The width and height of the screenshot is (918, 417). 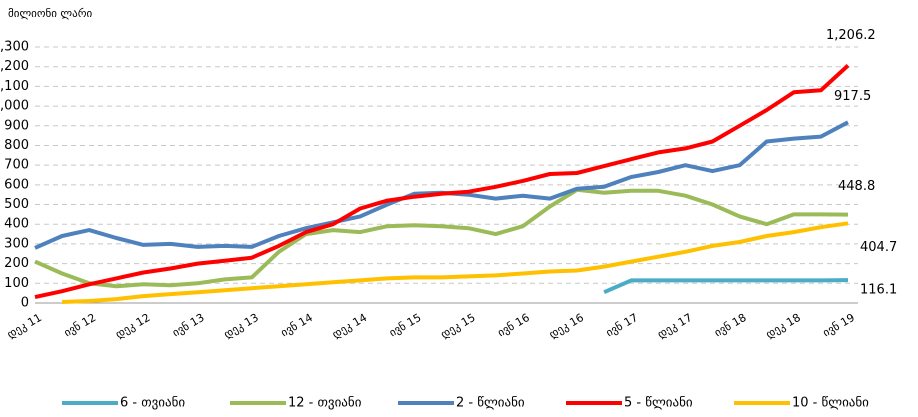 What do you see at coordinates (16, 243) in the screenshot?
I see `y-tick-label: 300` at bounding box center [16, 243].